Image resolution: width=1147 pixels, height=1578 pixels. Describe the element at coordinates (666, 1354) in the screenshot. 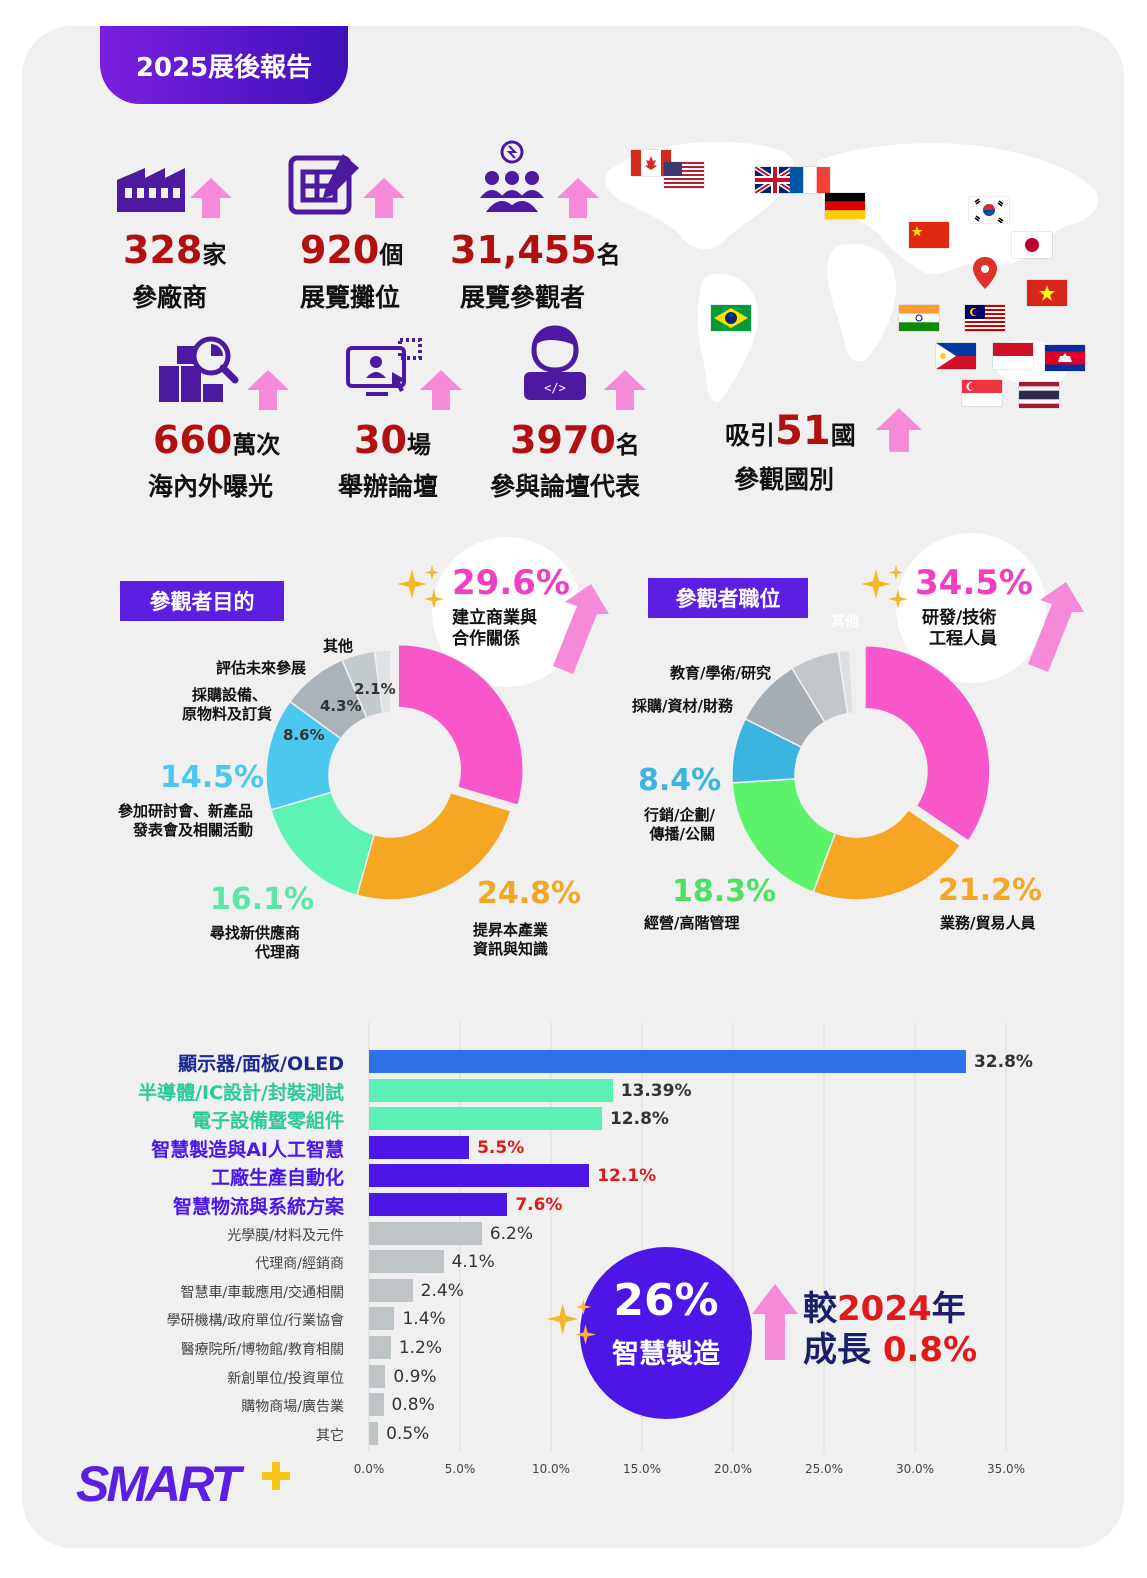

I see `badge-label: 智慧製造` at that location.